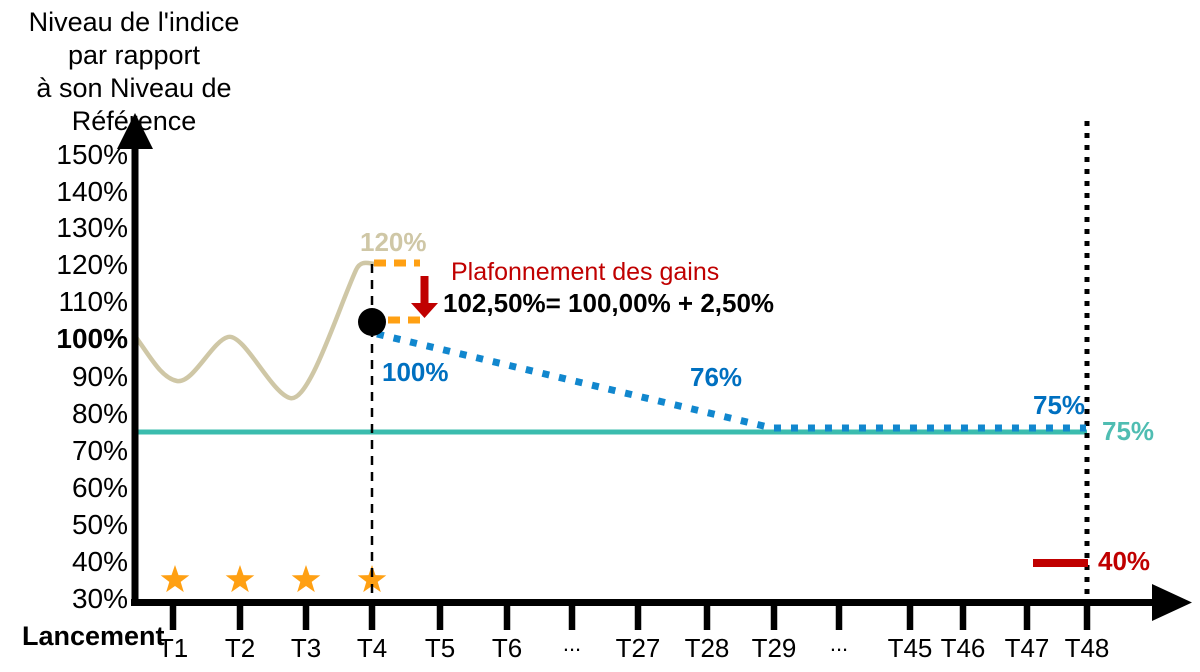  Describe the element at coordinates (1124, 561) in the screenshot. I see `barrier-label: 40%` at that location.